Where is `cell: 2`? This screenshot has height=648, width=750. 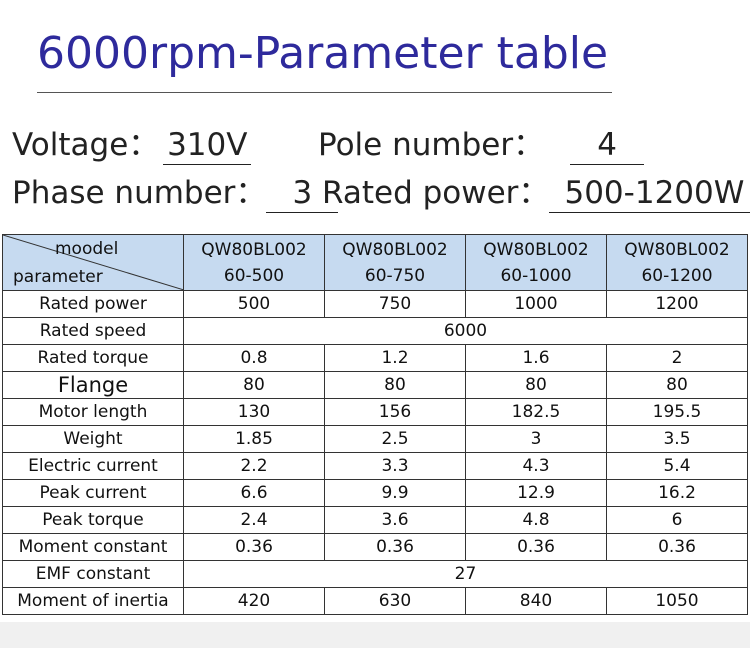
cell: 2 is located at coordinates (677, 358).